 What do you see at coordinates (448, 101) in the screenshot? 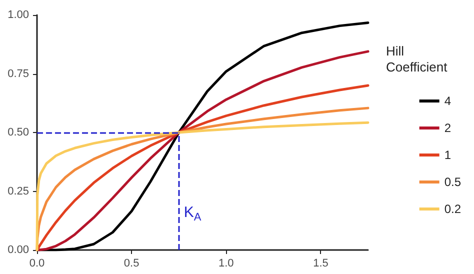
I see `legend-label: 4` at bounding box center [448, 101].